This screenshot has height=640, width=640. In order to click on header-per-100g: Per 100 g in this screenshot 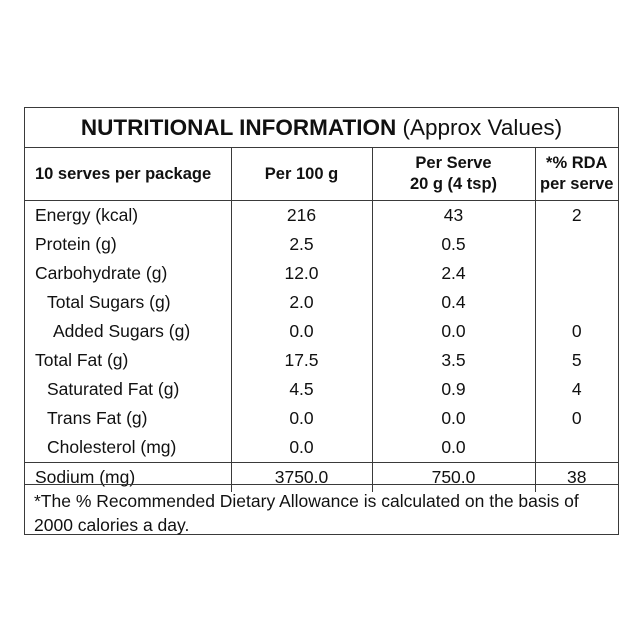, I will do `click(302, 174)`.